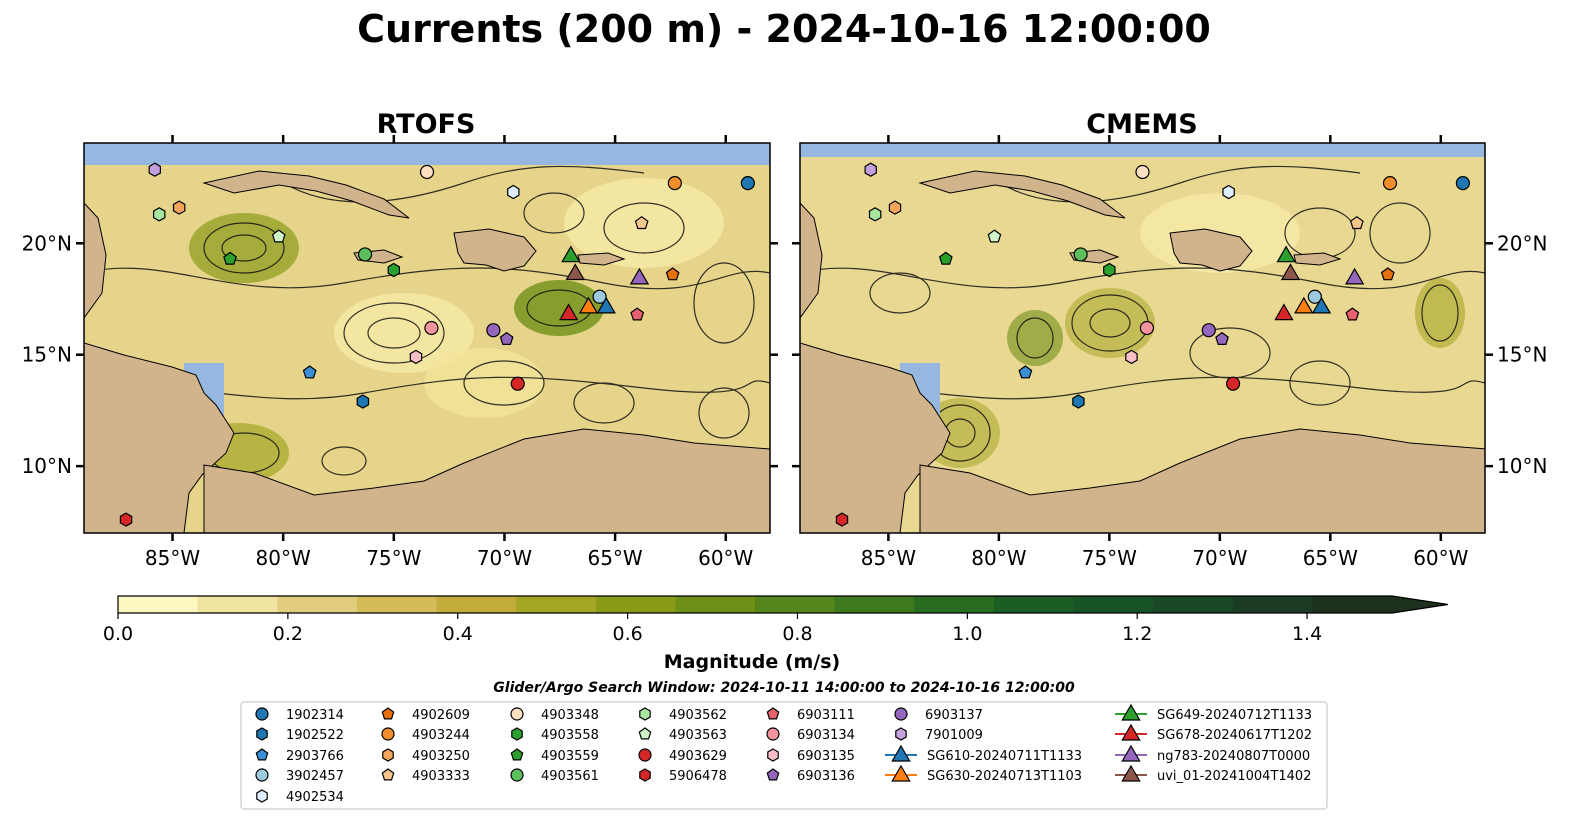 This screenshot has height=827, width=1577. What do you see at coordinates (683, 715) in the screenshot?
I see `legend-item: 4903562` at bounding box center [683, 715].